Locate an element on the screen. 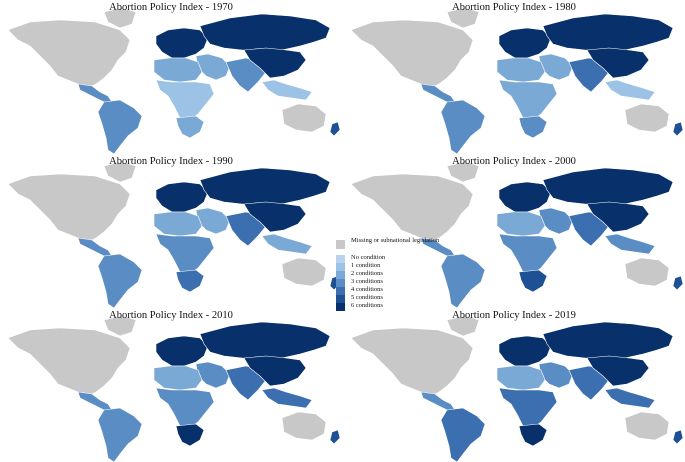  legend-item: 4 conditions is located at coordinates (396, 290).